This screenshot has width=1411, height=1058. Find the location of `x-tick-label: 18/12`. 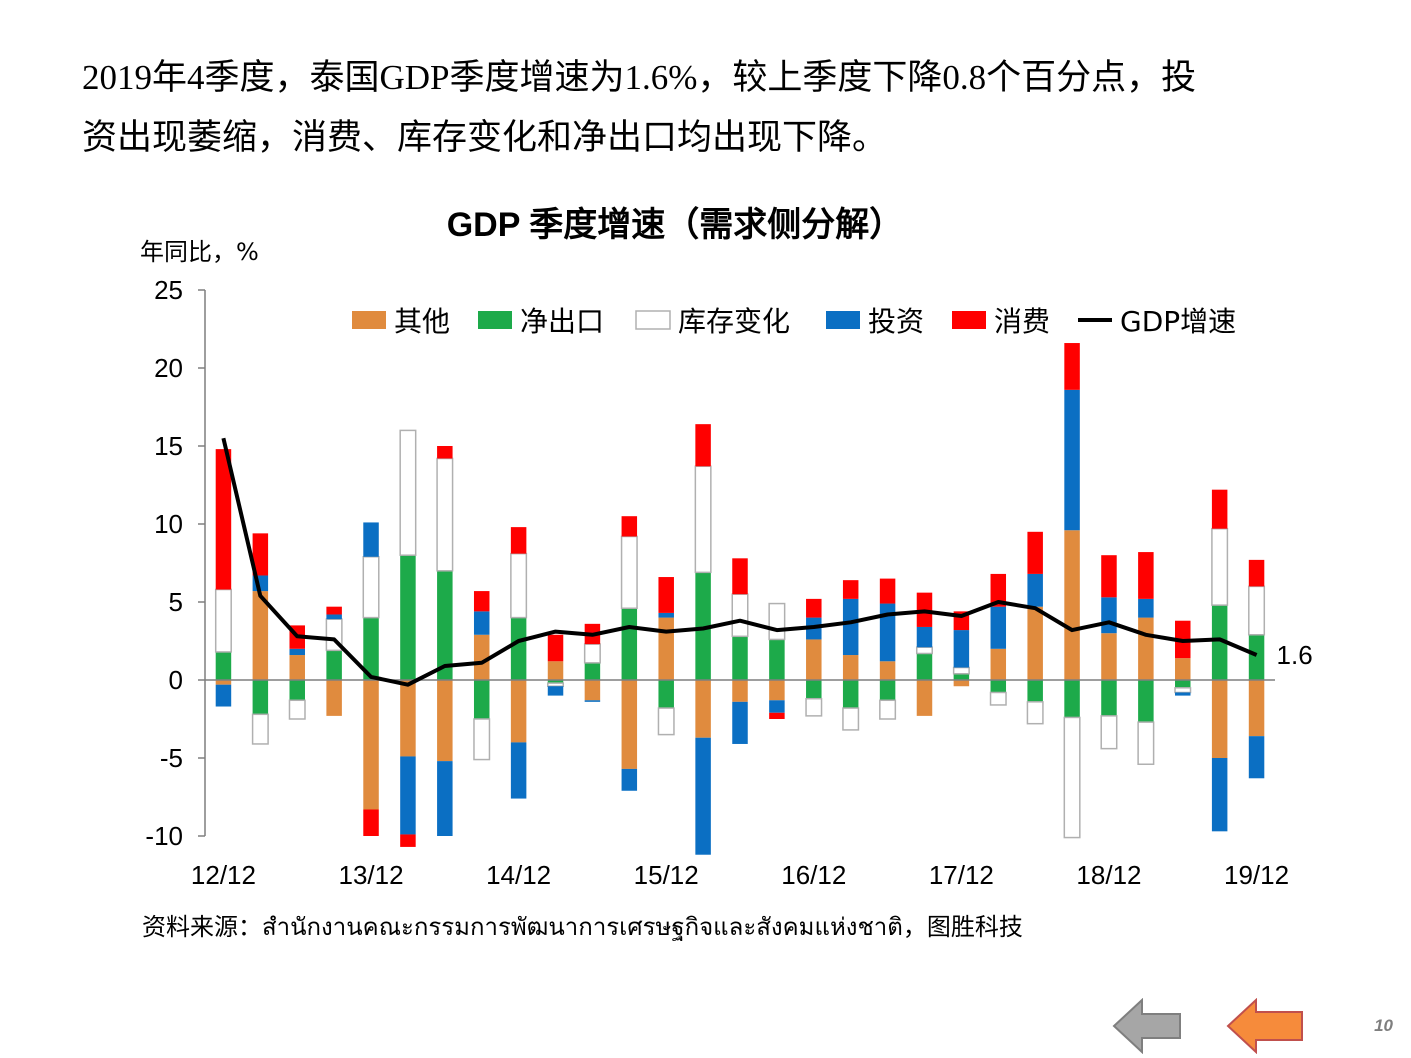

x-tick-label: 18/12 is located at coordinates (1108, 875).